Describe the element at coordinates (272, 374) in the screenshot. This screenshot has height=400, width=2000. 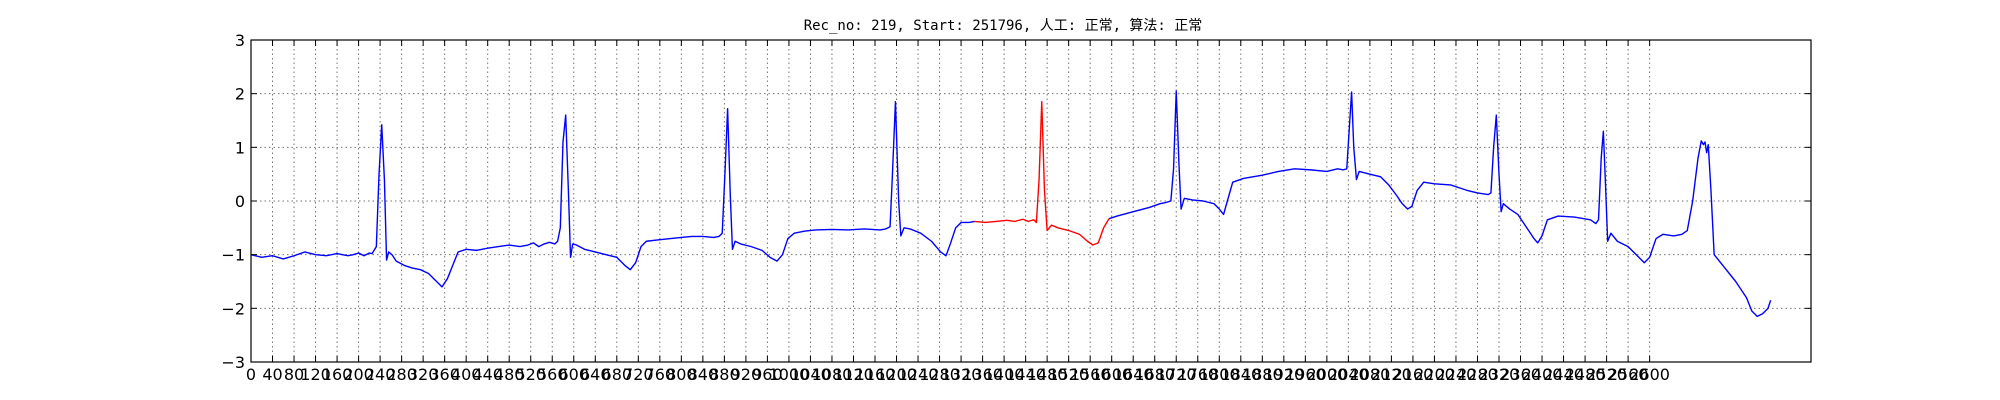
I see `x-tick-label: 40` at that location.